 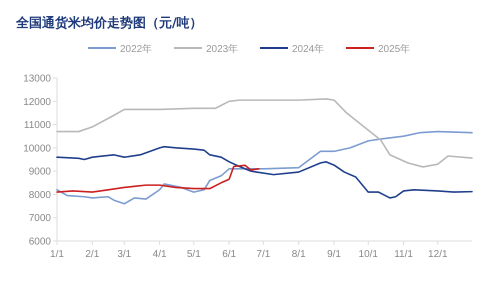 What do you see at coordinates (263, 254) in the screenshot?
I see `x-tick-label: 7/1` at bounding box center [263, 254].